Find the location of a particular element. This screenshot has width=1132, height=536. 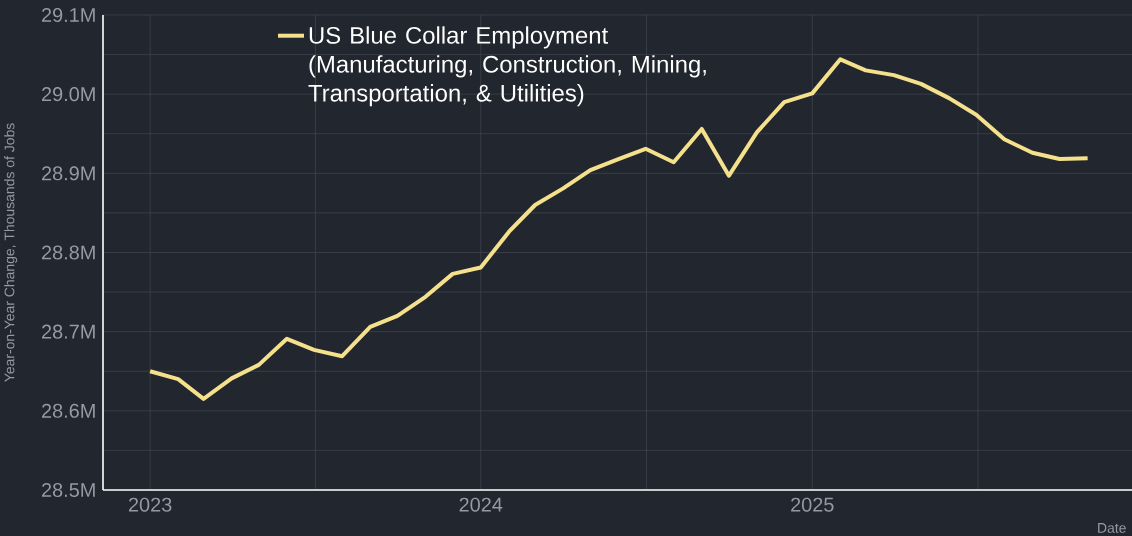

y-tick-label: 28.5M is located at coordinates (68, 490).